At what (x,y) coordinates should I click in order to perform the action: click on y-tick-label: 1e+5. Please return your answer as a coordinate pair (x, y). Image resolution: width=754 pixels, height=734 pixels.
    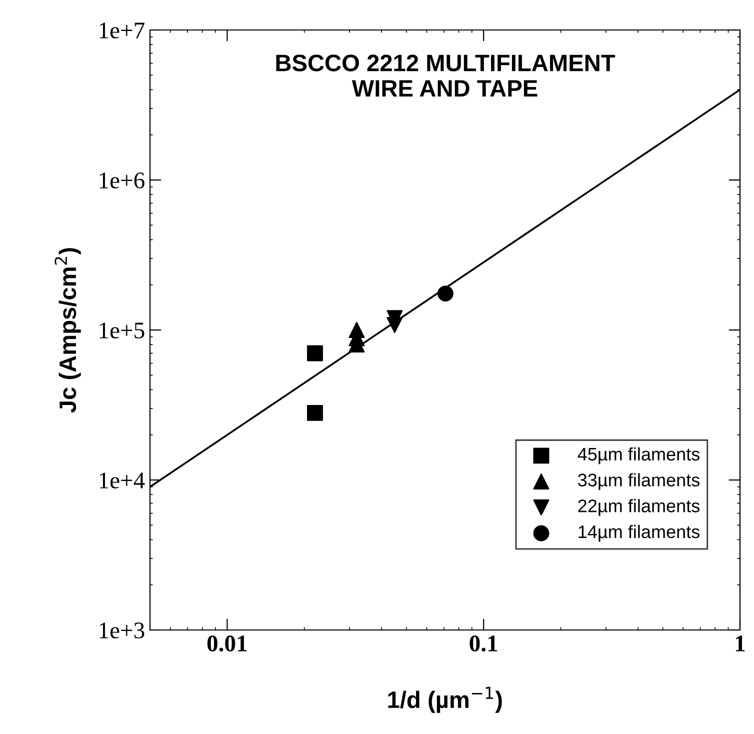
    Looking at the image, I should click on (122, 330).